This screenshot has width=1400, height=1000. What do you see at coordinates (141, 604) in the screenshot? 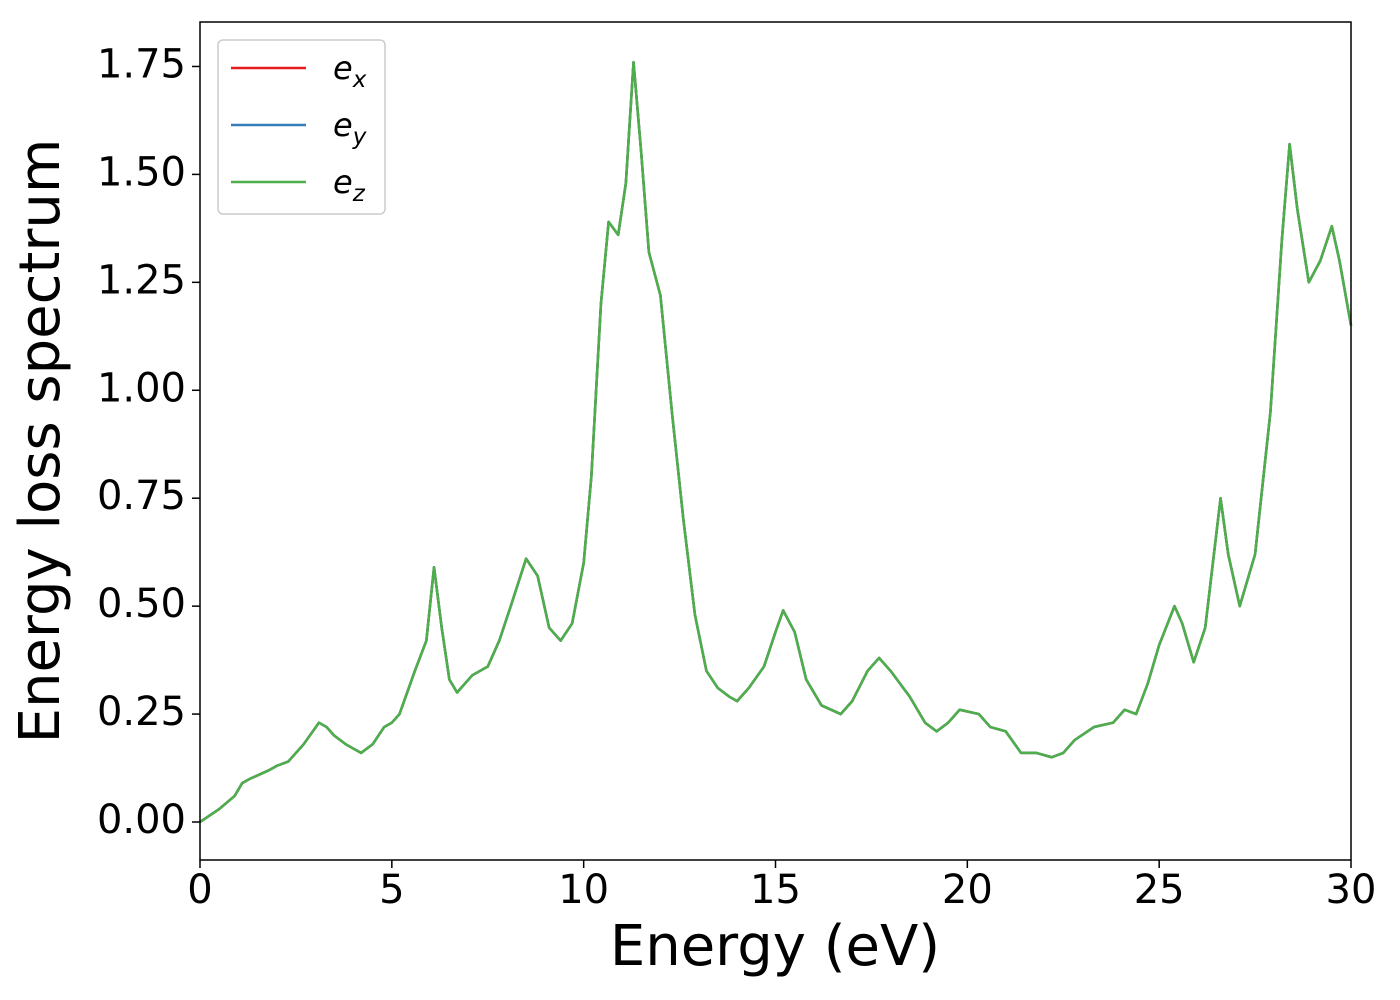
I see `y-tick-label: 0.50` at bounding box center [141, 604].